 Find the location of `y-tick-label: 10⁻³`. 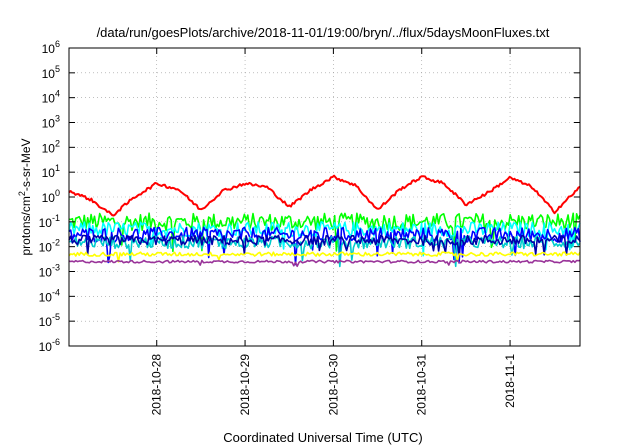

y-tick-label: 10⁻³ is located at coordinates (49, 271).